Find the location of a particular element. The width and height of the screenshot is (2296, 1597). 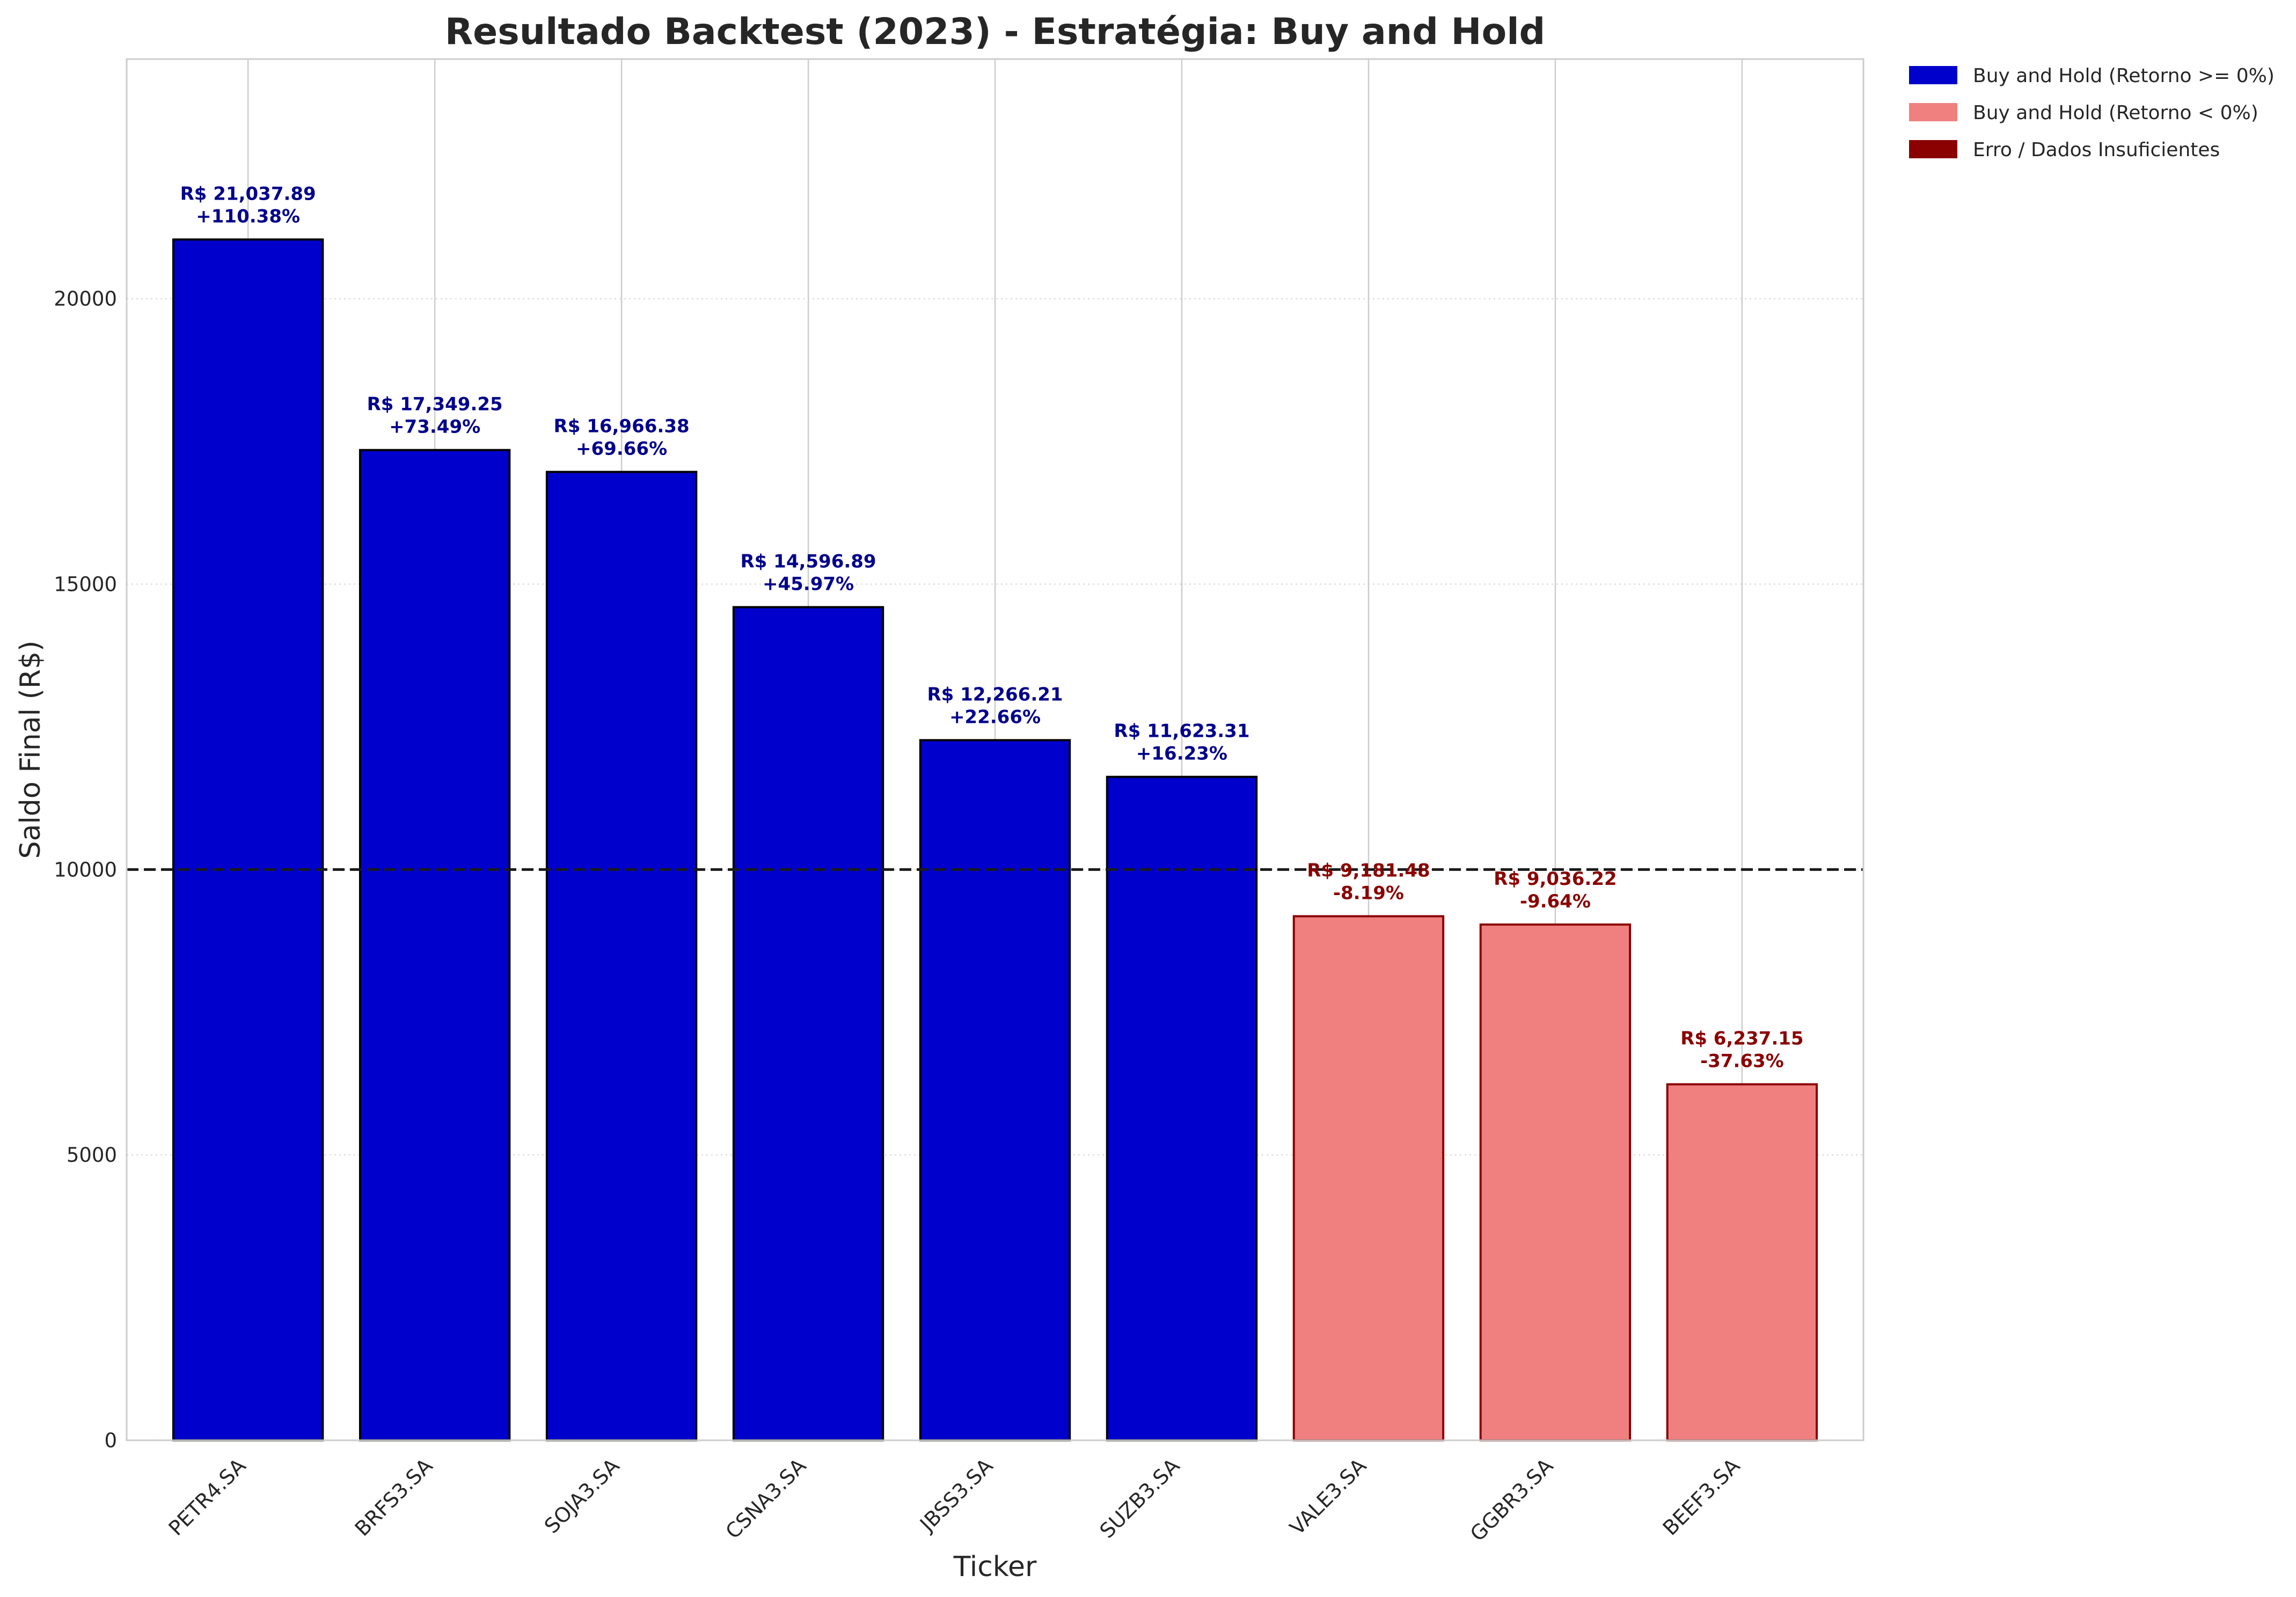

bar-return-label: +22.66% is located at coordinates (995, 717).